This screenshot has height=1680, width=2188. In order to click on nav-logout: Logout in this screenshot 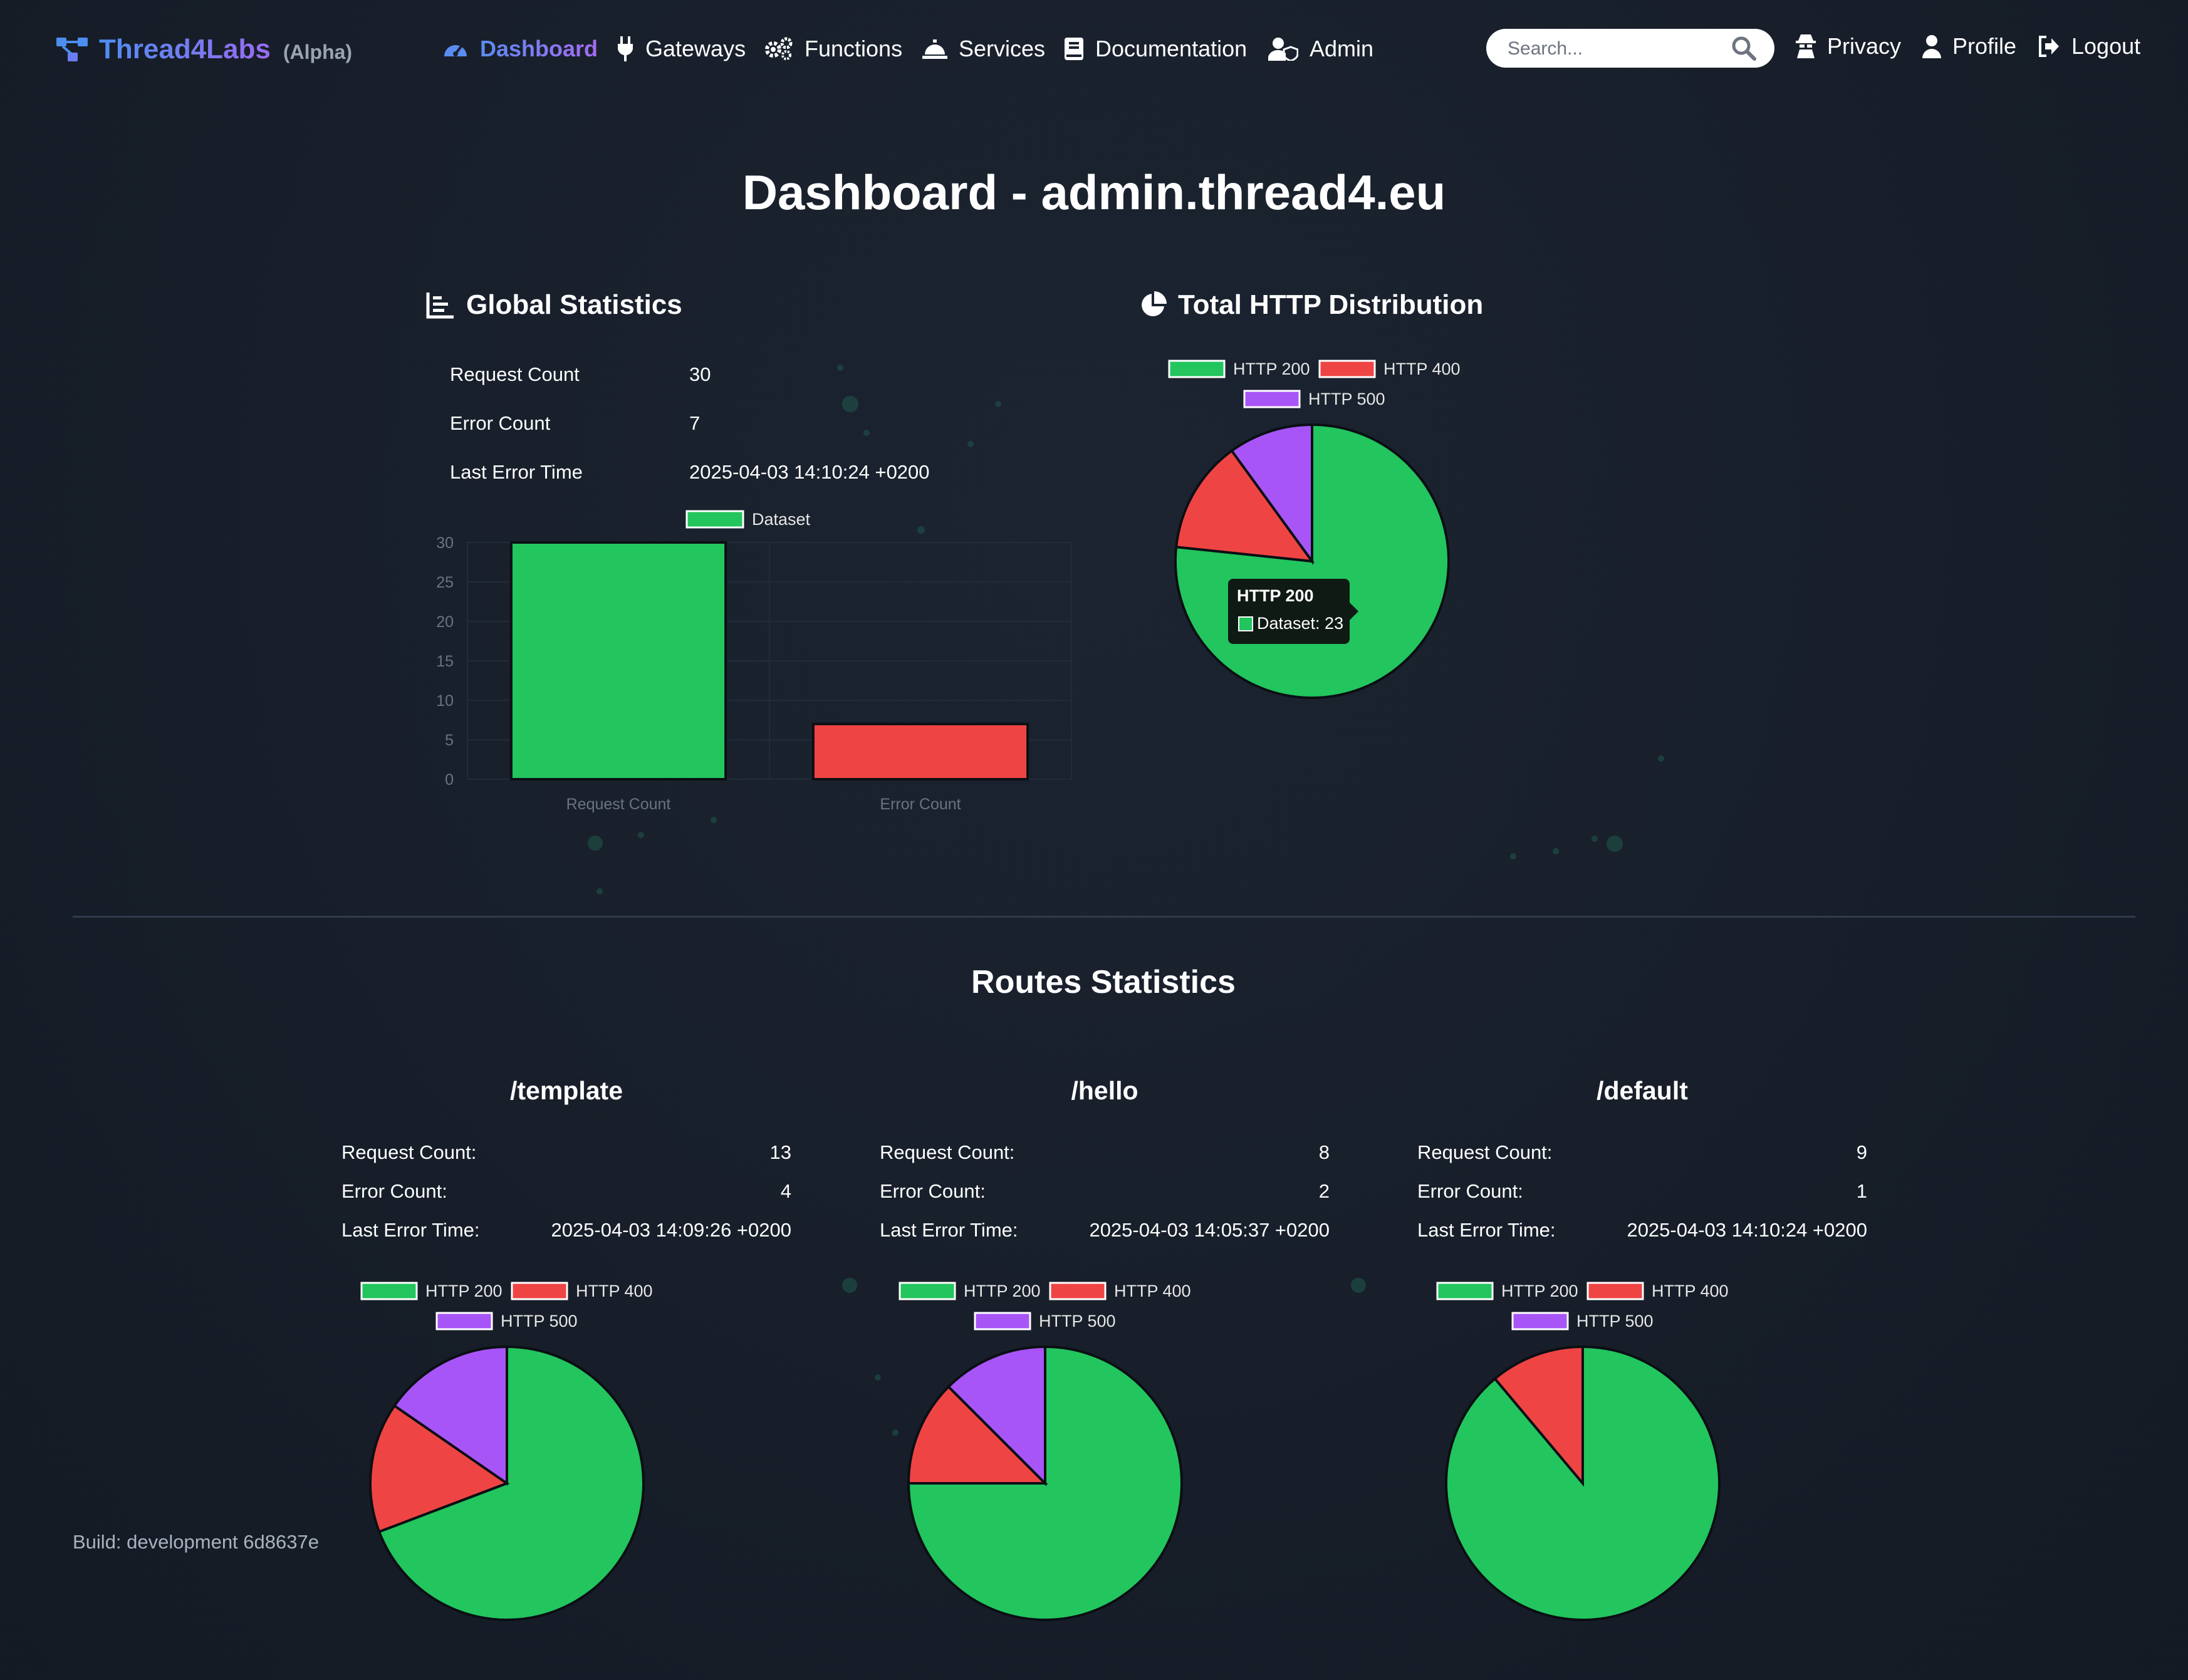, I will do `click(2089, 47)`.